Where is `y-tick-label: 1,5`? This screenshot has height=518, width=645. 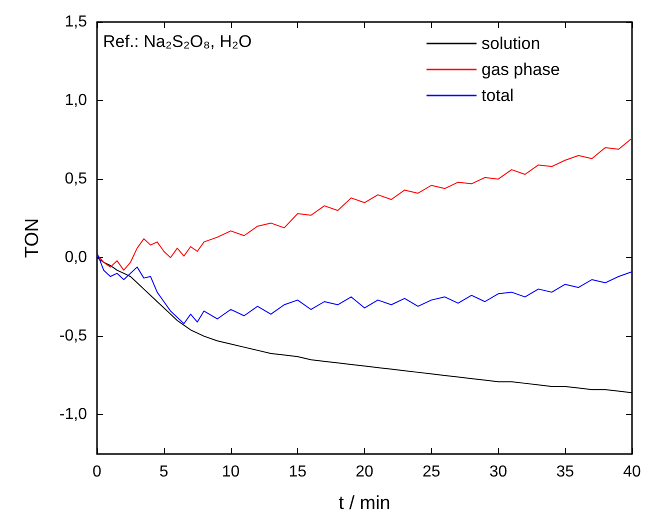
y-tick-label: 1,5 is located at coordinates (76, 22).